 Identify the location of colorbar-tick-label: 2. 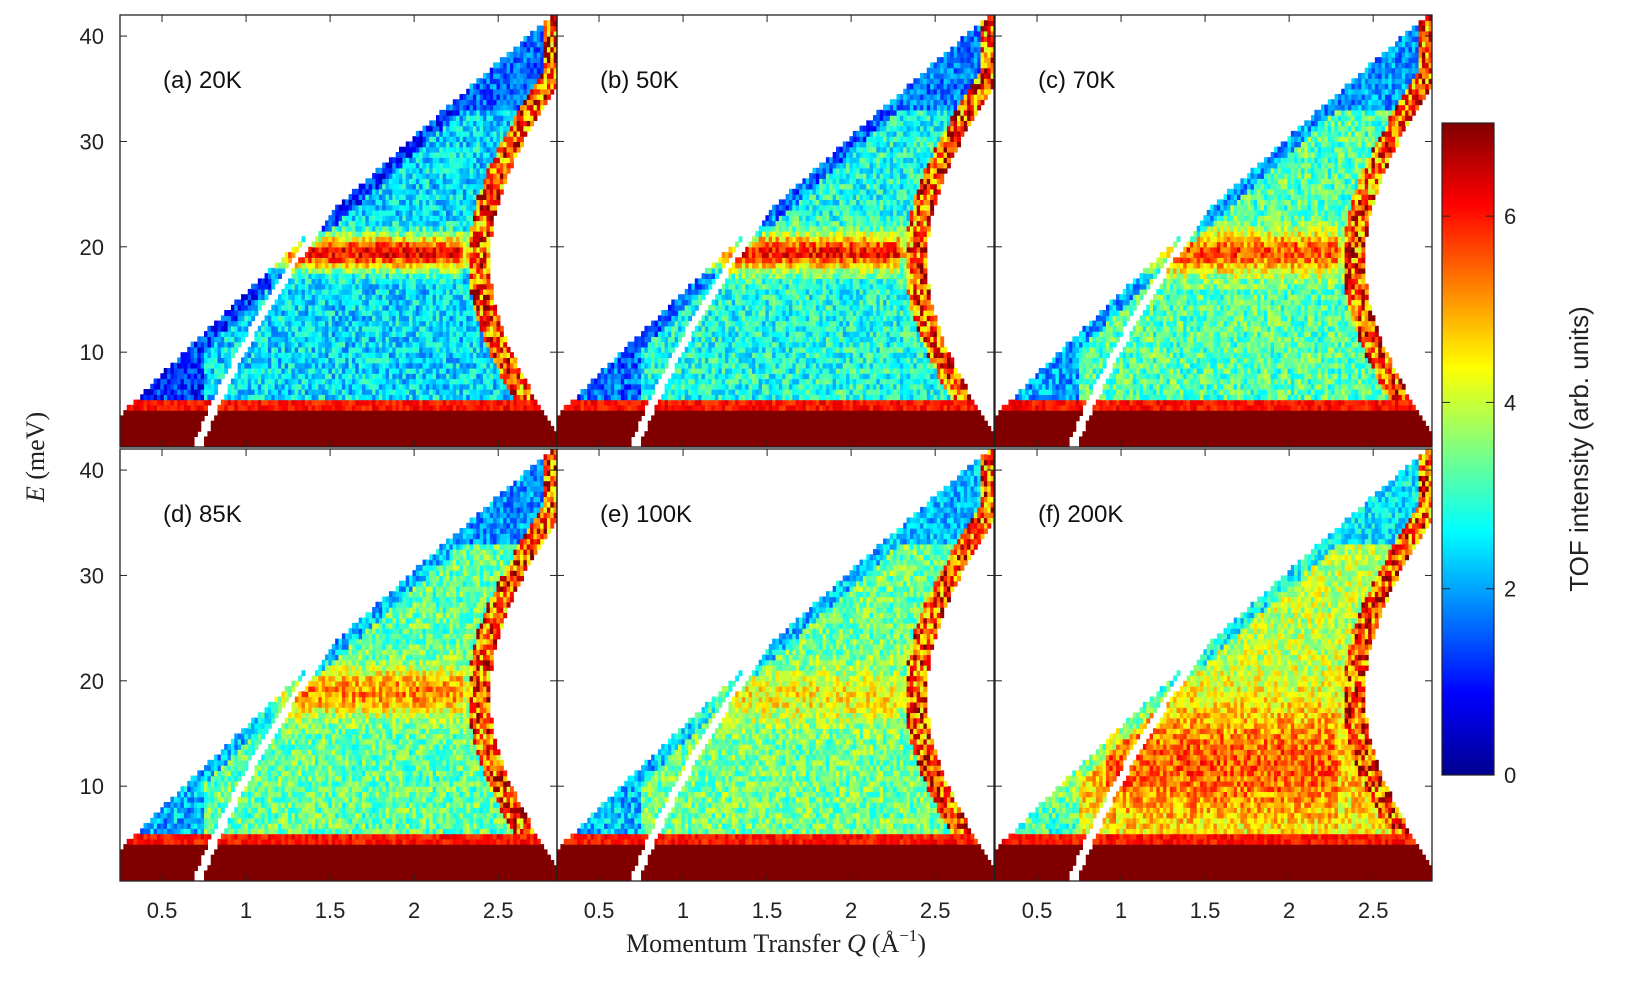
(1510, 589).